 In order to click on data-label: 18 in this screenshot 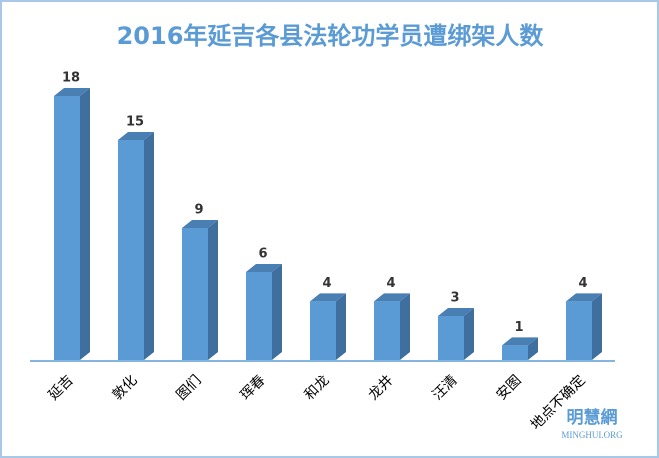, I will do `click(71, 78)`.